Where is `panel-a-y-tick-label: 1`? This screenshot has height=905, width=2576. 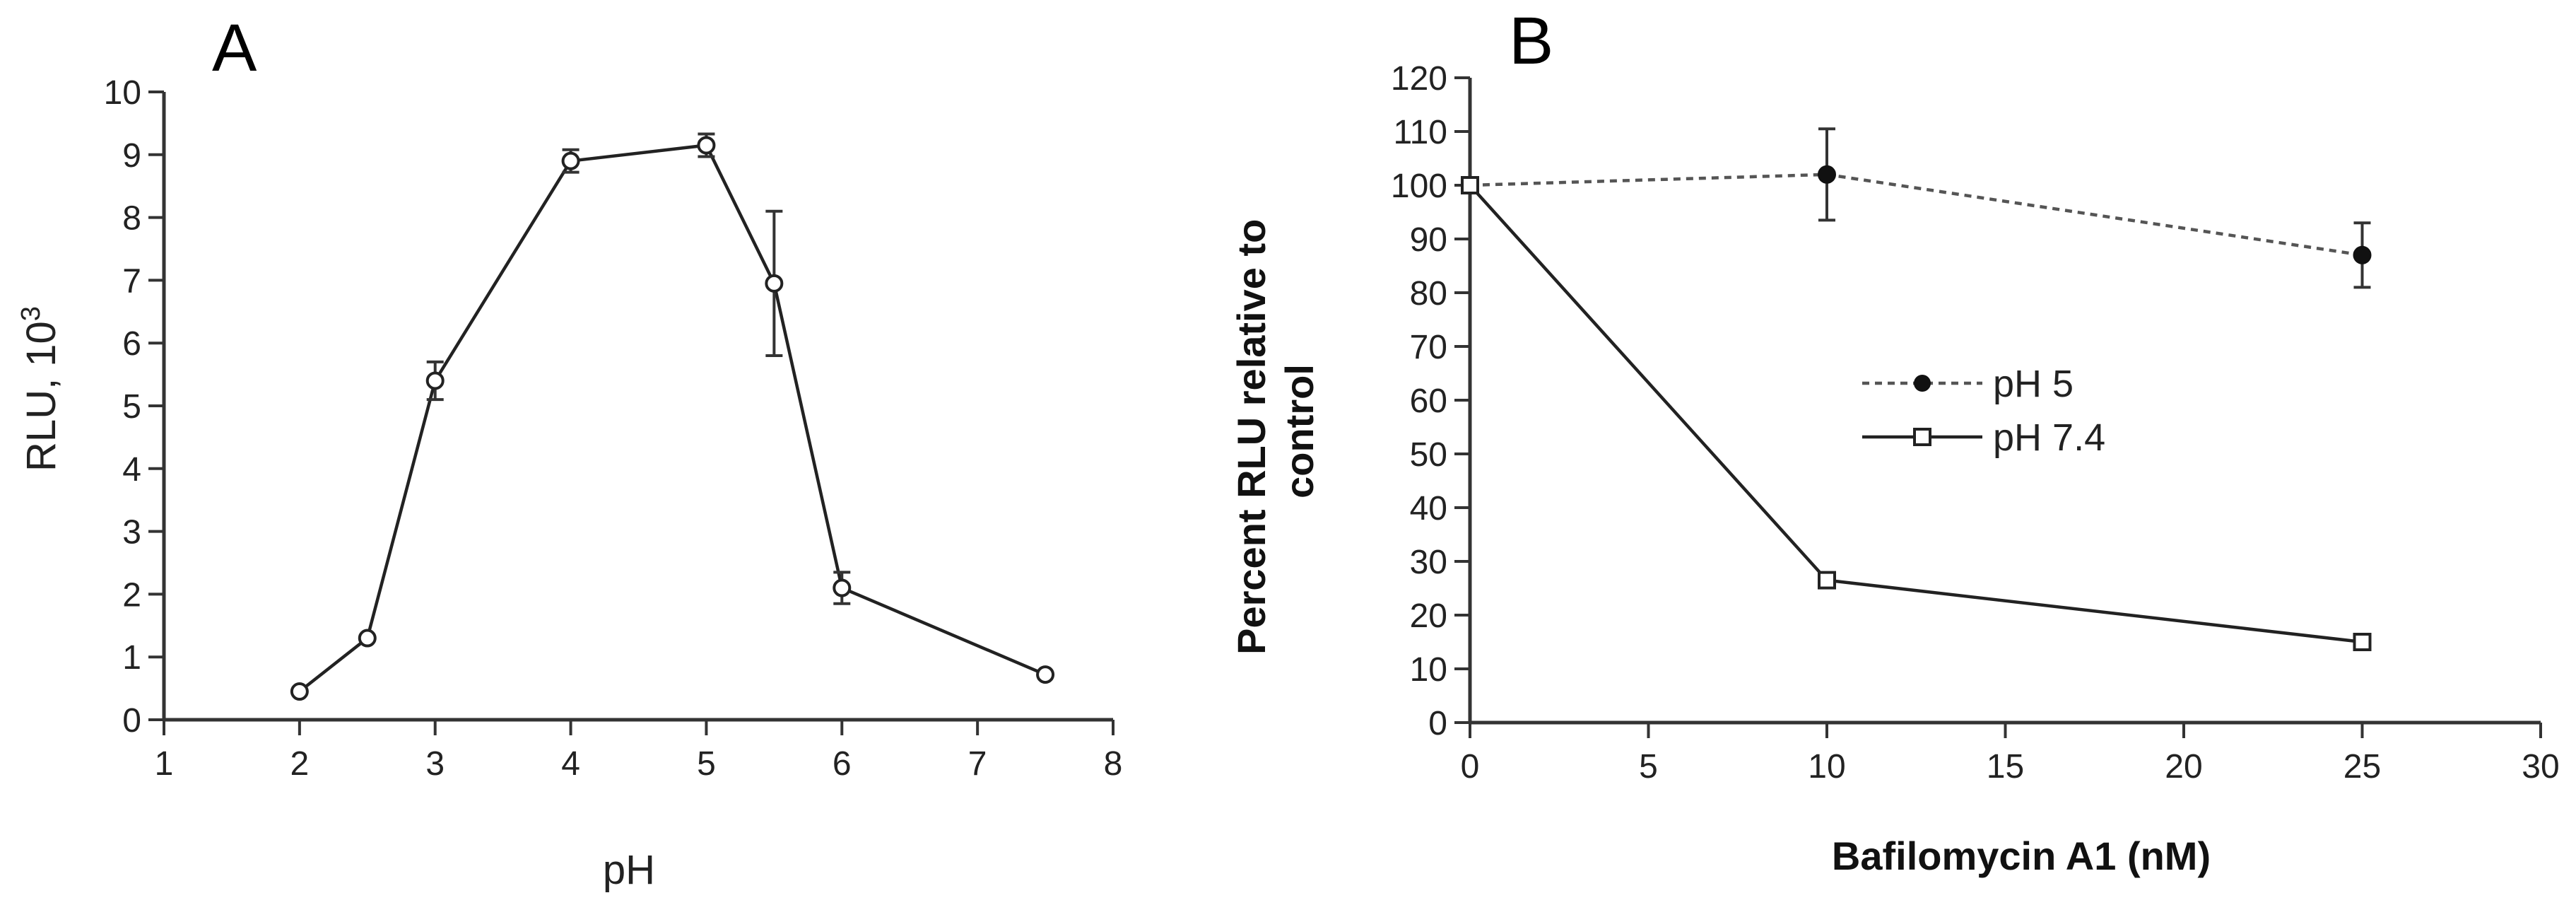
panel-a-y-tick-label: 1 is located at coordinates (131, 658).